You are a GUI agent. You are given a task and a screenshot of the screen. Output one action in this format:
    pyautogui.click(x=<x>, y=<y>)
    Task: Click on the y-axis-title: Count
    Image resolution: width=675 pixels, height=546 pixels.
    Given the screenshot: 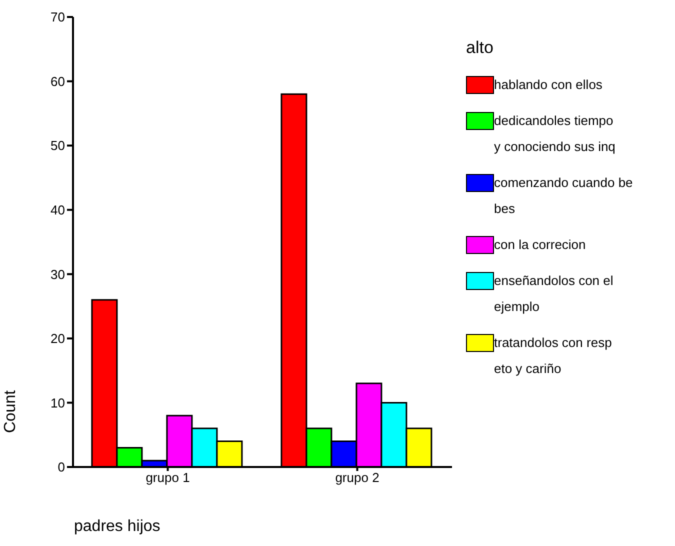 What is the action you would take?
    pyautogui.click(x=11, y=411)
    